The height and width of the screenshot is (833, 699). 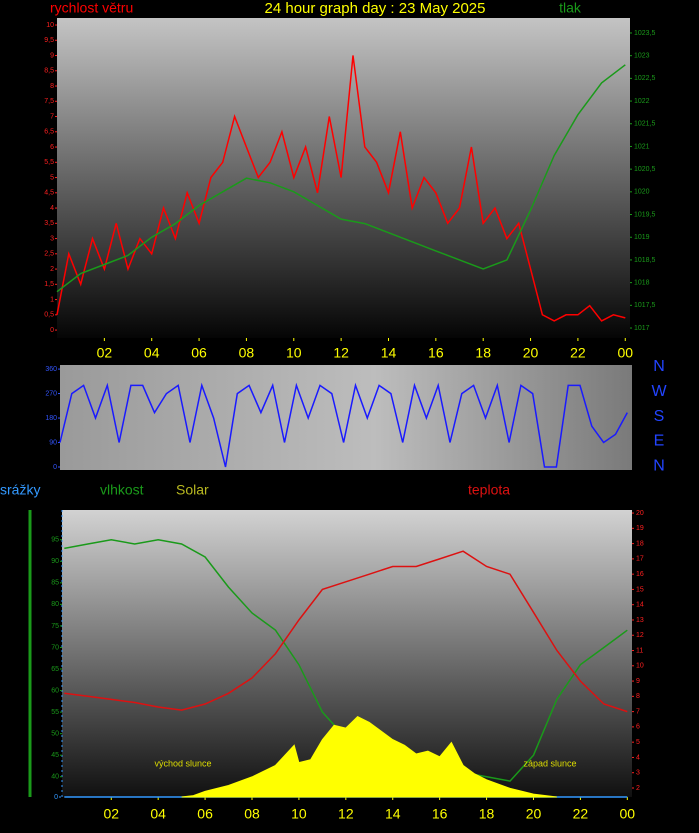 I want to click on y-tick-label: 180, so click(x=51, y=418).